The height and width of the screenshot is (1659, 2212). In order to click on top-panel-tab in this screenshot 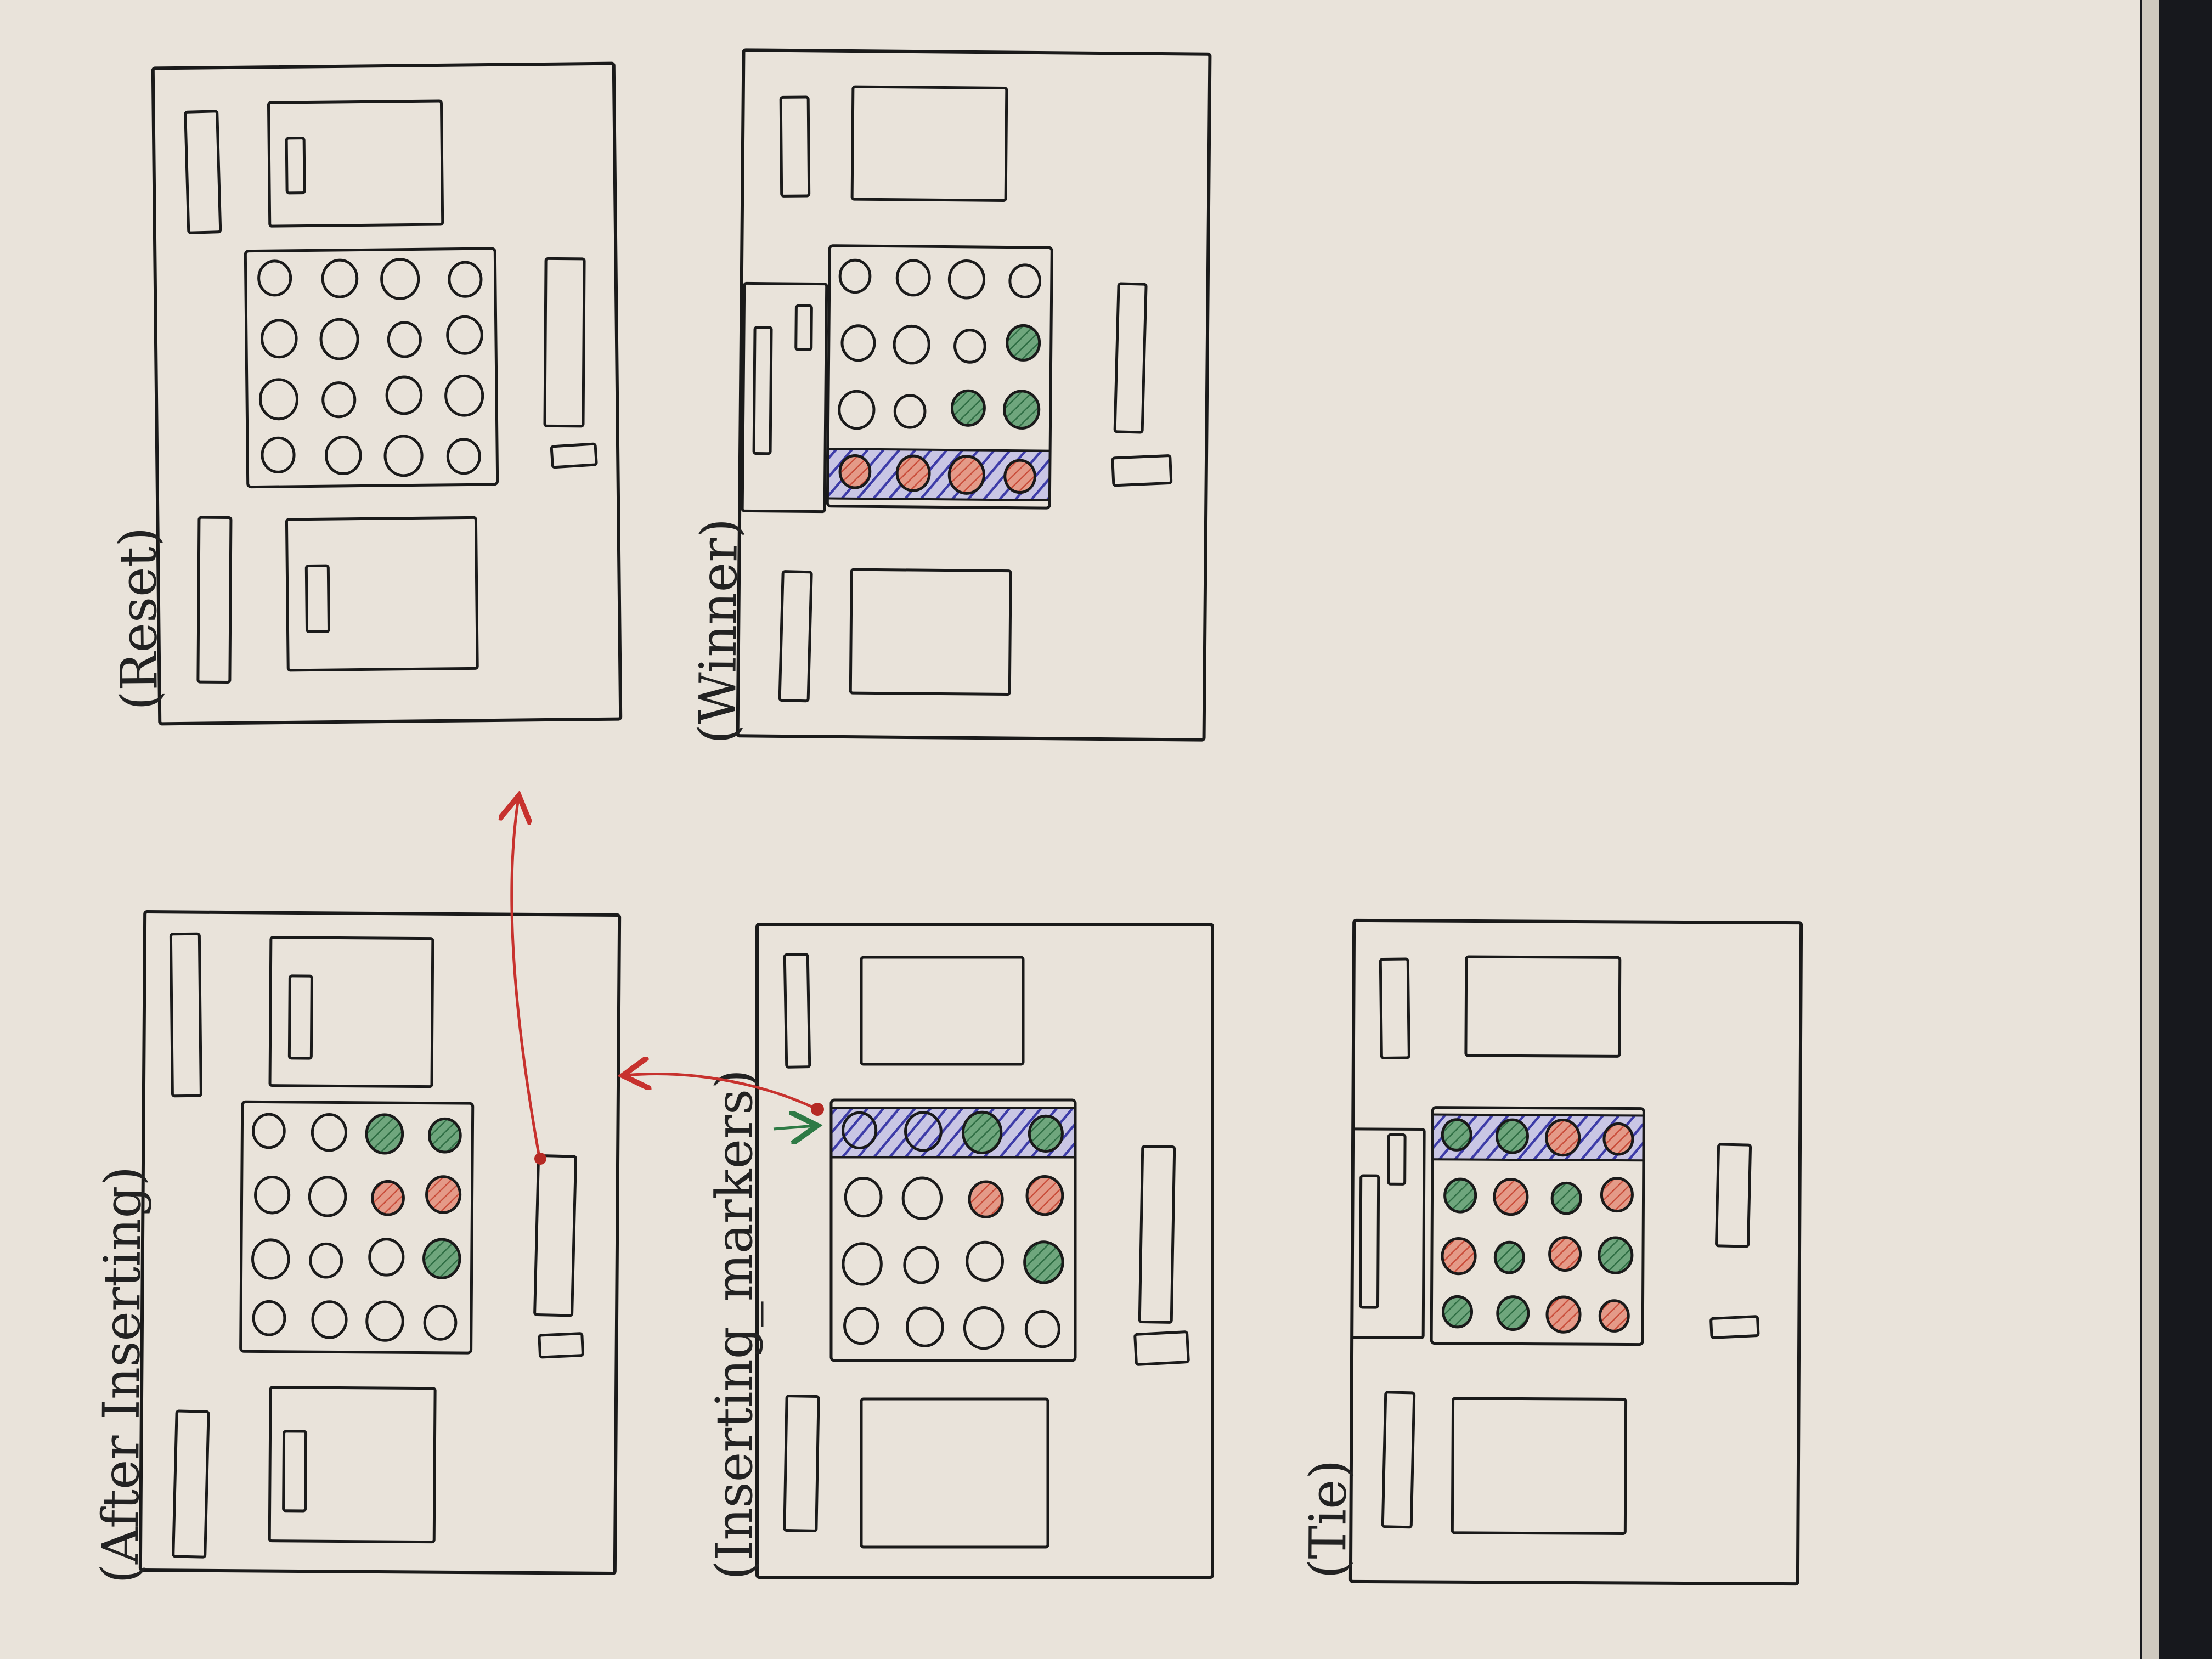, I will do `click(295, 166)`.